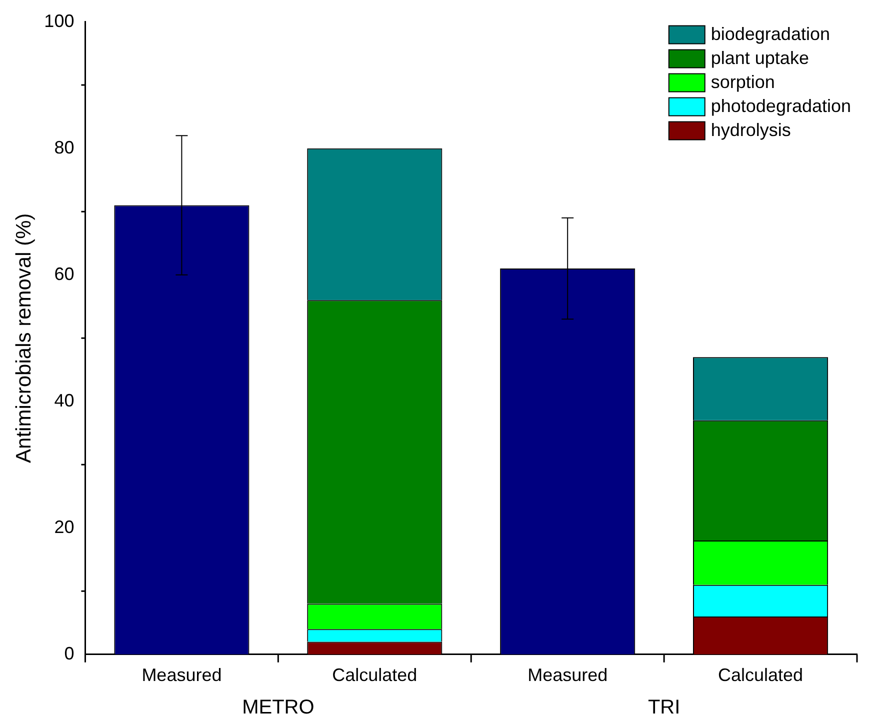  What do you see at coordinates (64, 526) in the screenshot?
I see `y-tick-label: 20` at bounding box center [64, 526].